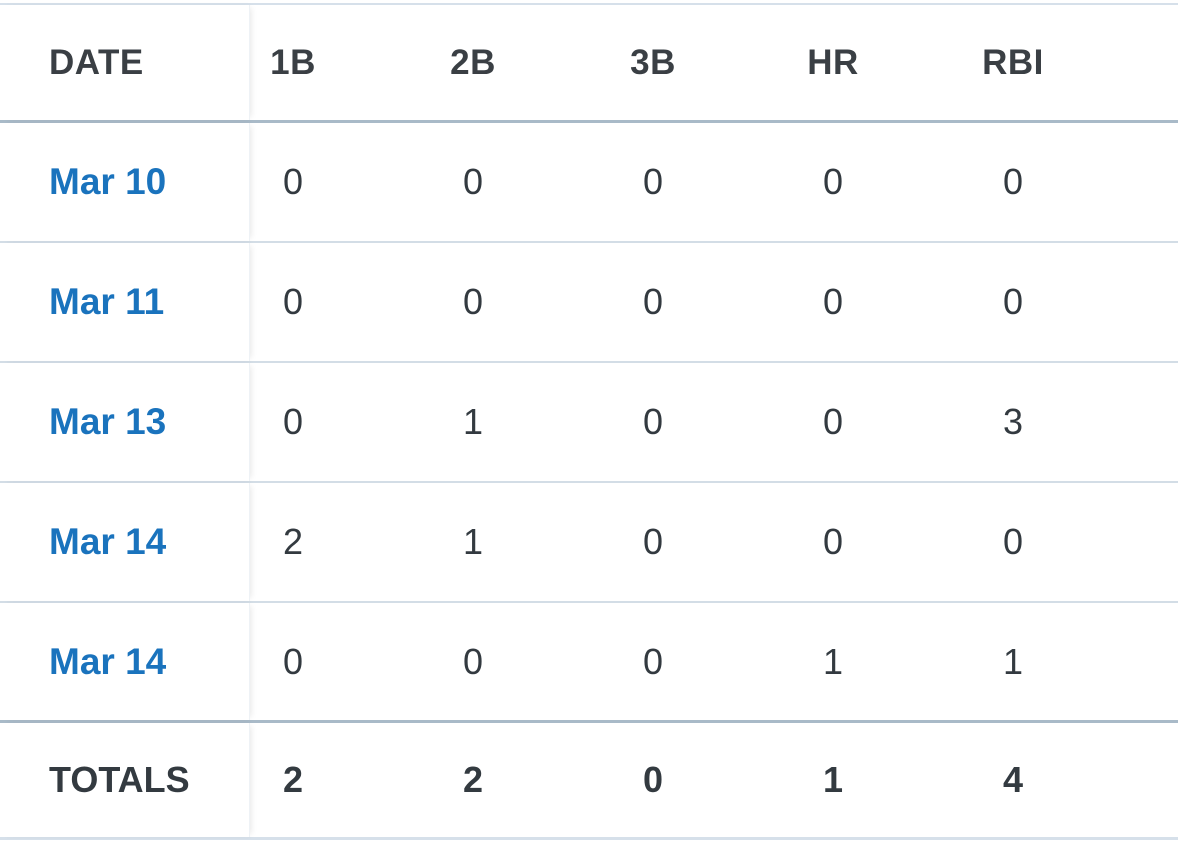 The height and width of the screenshot is (846, 1178). I want to click on column-header-date: DATE, so click(125, 62).